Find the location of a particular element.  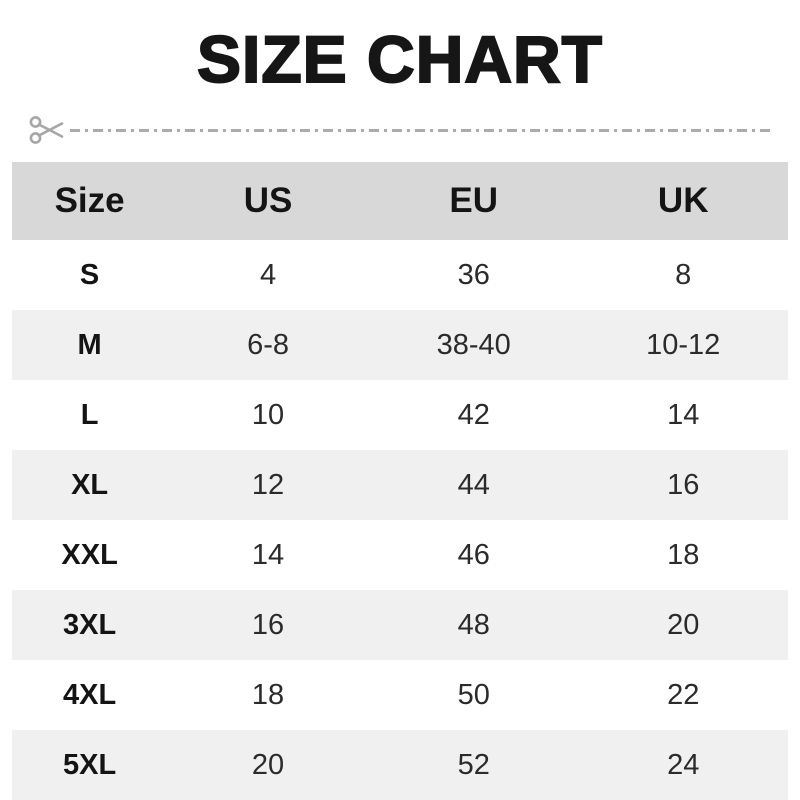

us-value: 10 is located at coordinates (268, 414).